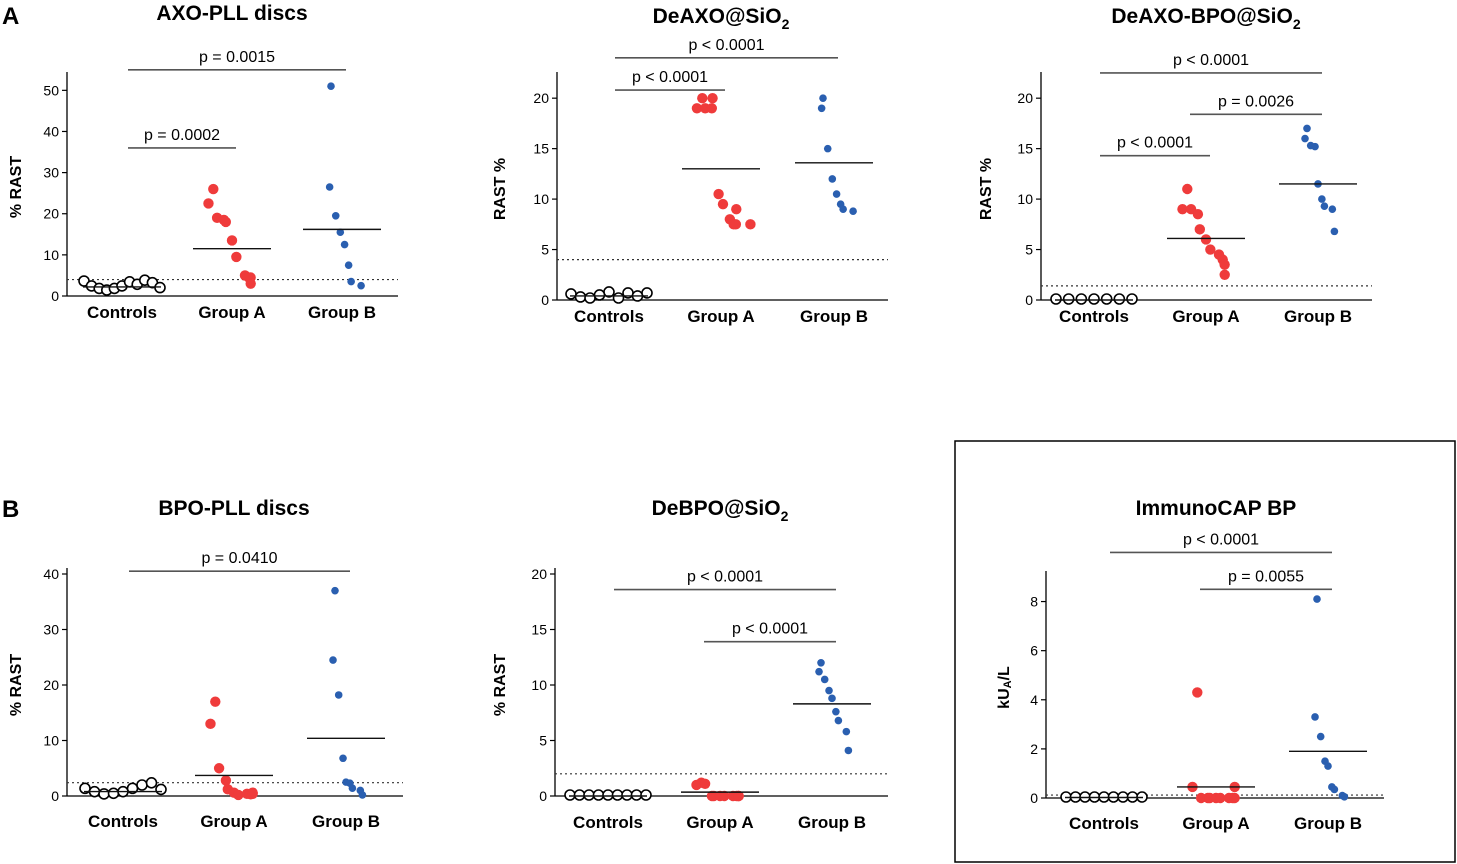 The height and width of the screenshot is (864, 1457). What do you see at coordinates (1025, 149) in the screenshot?
I see `y-tick-label: 15` at bounding box center [1025, 149].